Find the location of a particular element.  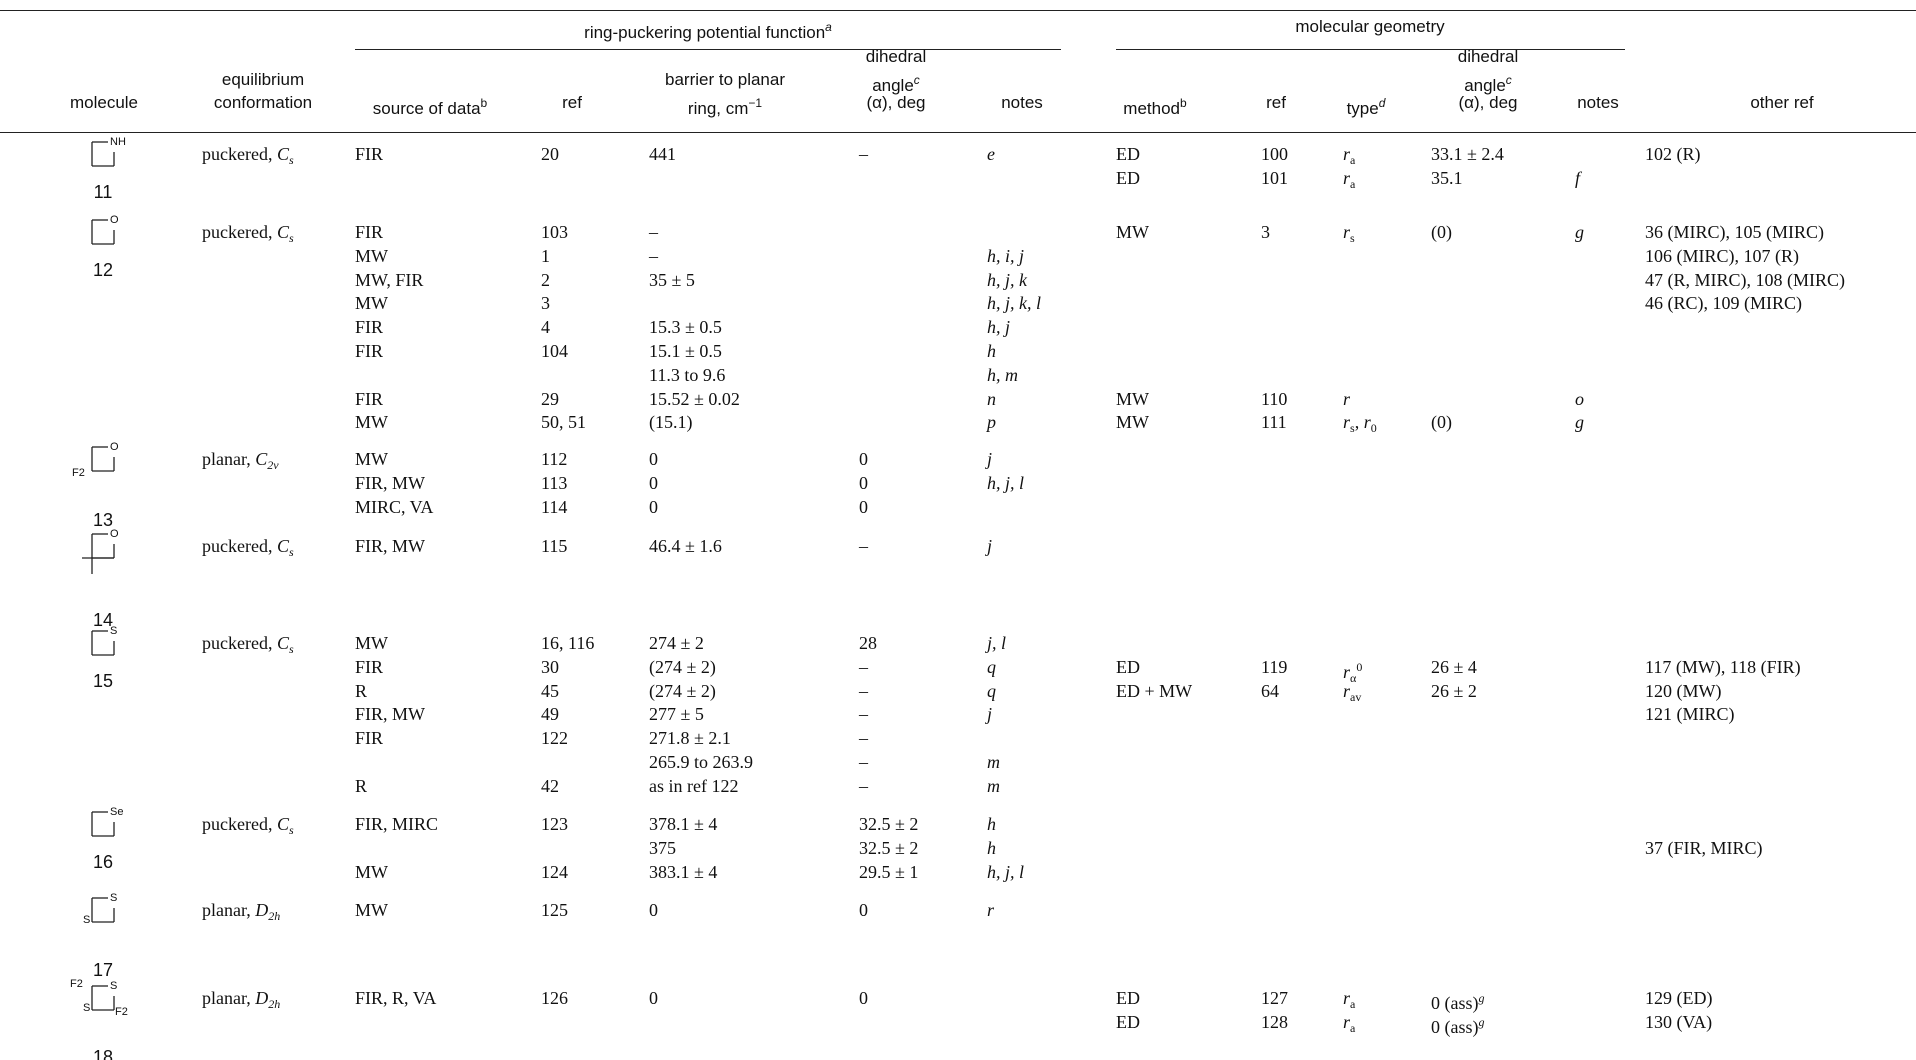

text: 30 is located at coordinates (550, 666).